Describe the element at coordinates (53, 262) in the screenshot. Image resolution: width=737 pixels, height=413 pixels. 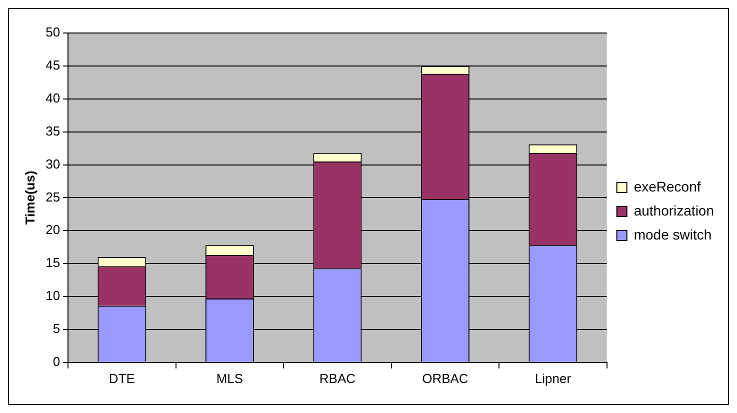
I see `y-tick-label: 15` at that location.